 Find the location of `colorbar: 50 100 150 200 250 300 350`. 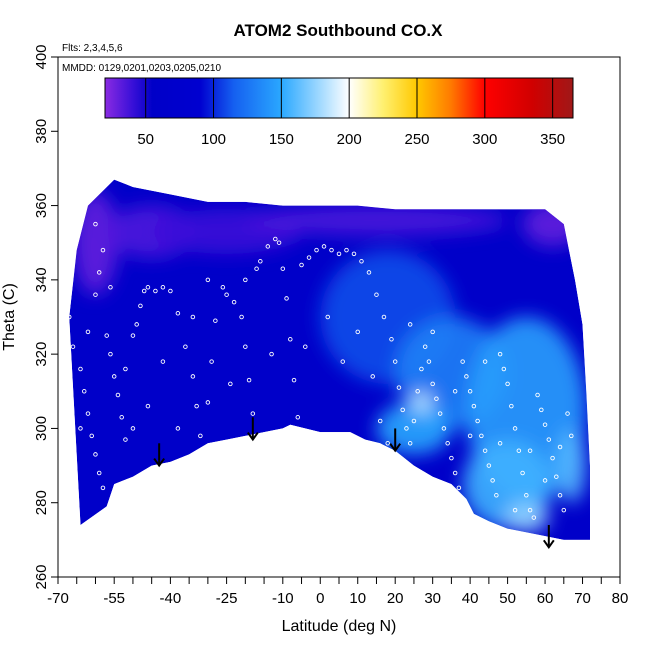

colorbar: 50 100 150 200 250 300 350 is located at coordinates (339, 112).